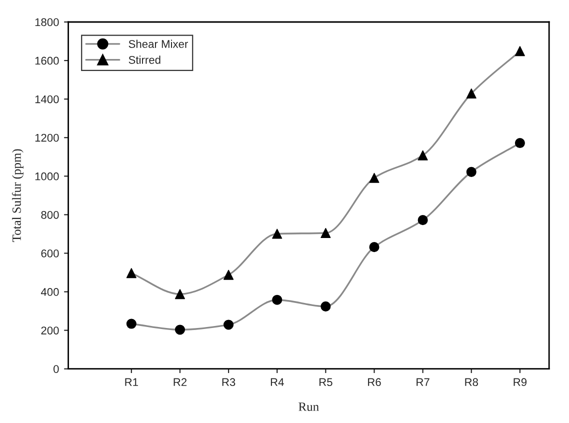 Image resolution: width=569 pixels, height=423 pixels. Describe the element at coordinates (180, 382) in the screenshot. I see `x-tick-label: R2` at that location.